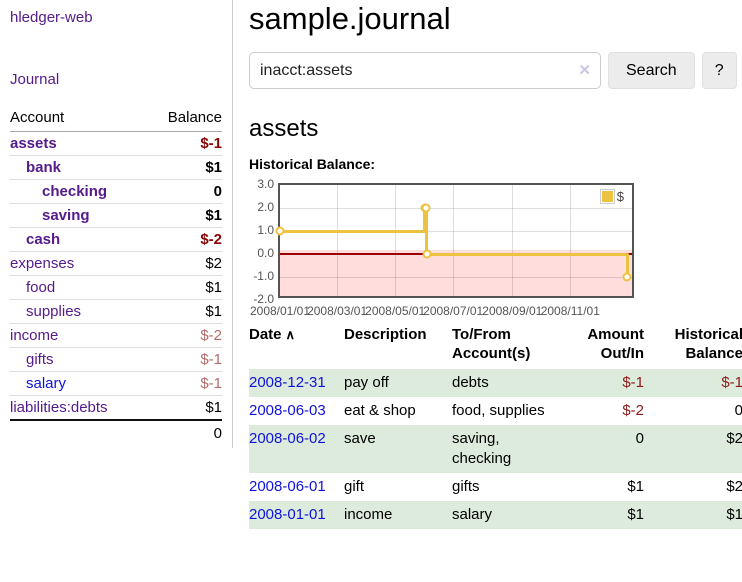  Describe the element at coordinates (385, 334) in the screenshot. I see `register-header-description: Description` at that location.